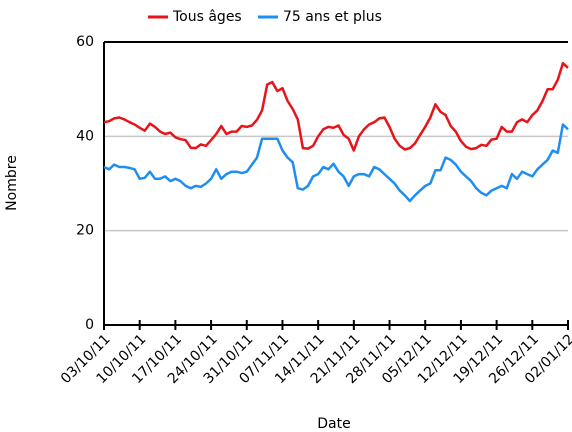 This screenshot has height=432, width=572. What do you see at coordinates (333, 424) in the screenshot?
I see `x-axis-label: Date` at bounding box center [333, 424].